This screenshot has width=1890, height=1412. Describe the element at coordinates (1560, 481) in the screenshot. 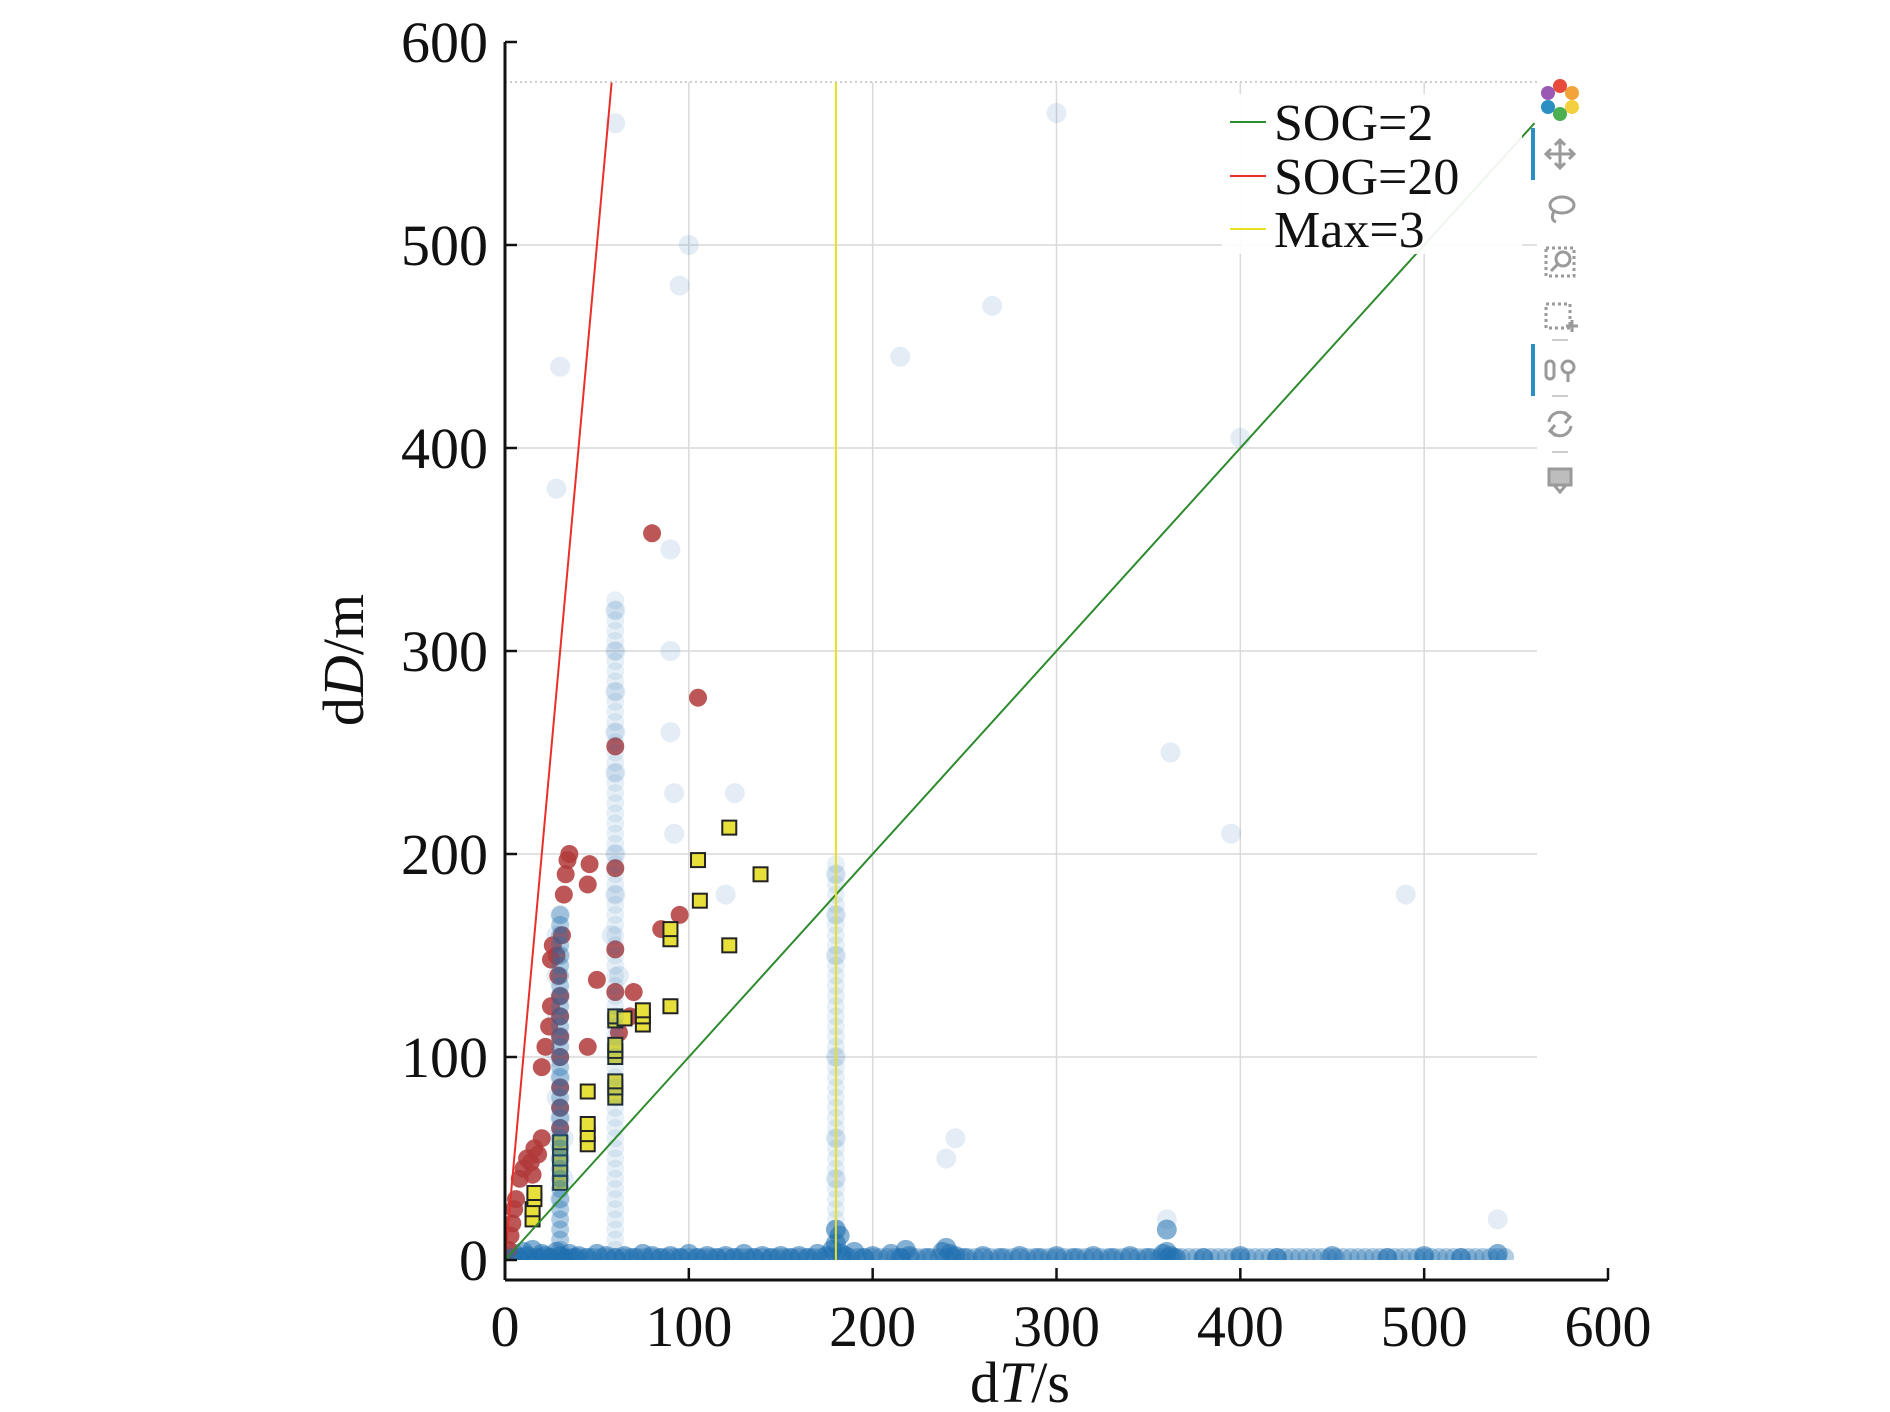

I see `save-icon` at that location.